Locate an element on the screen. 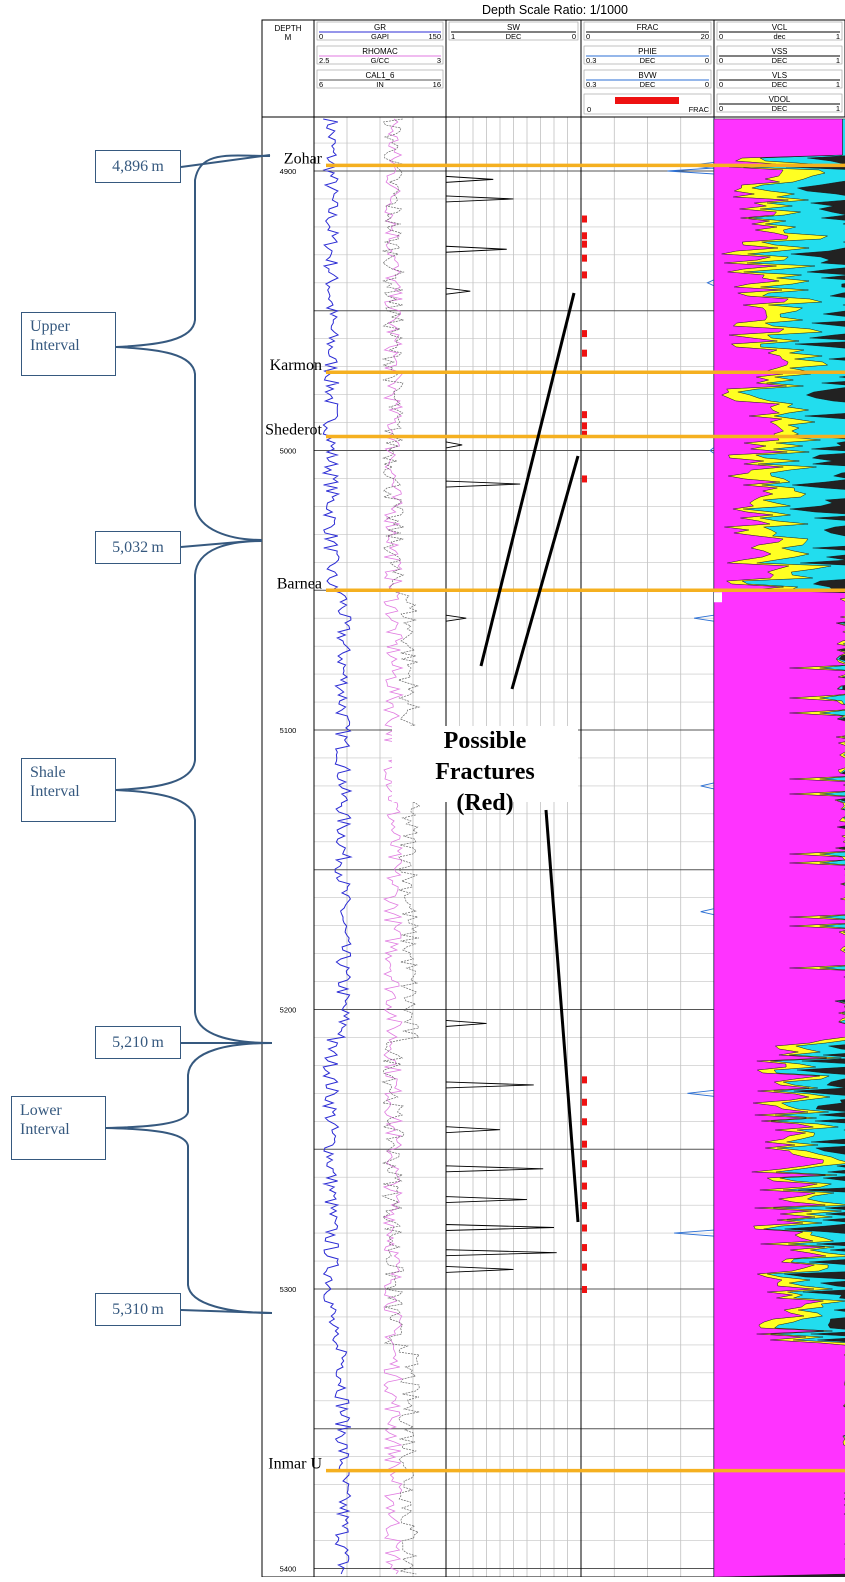 This screenshot has height=1582, width=845. brace-upper is located at coordinates (193, 347).